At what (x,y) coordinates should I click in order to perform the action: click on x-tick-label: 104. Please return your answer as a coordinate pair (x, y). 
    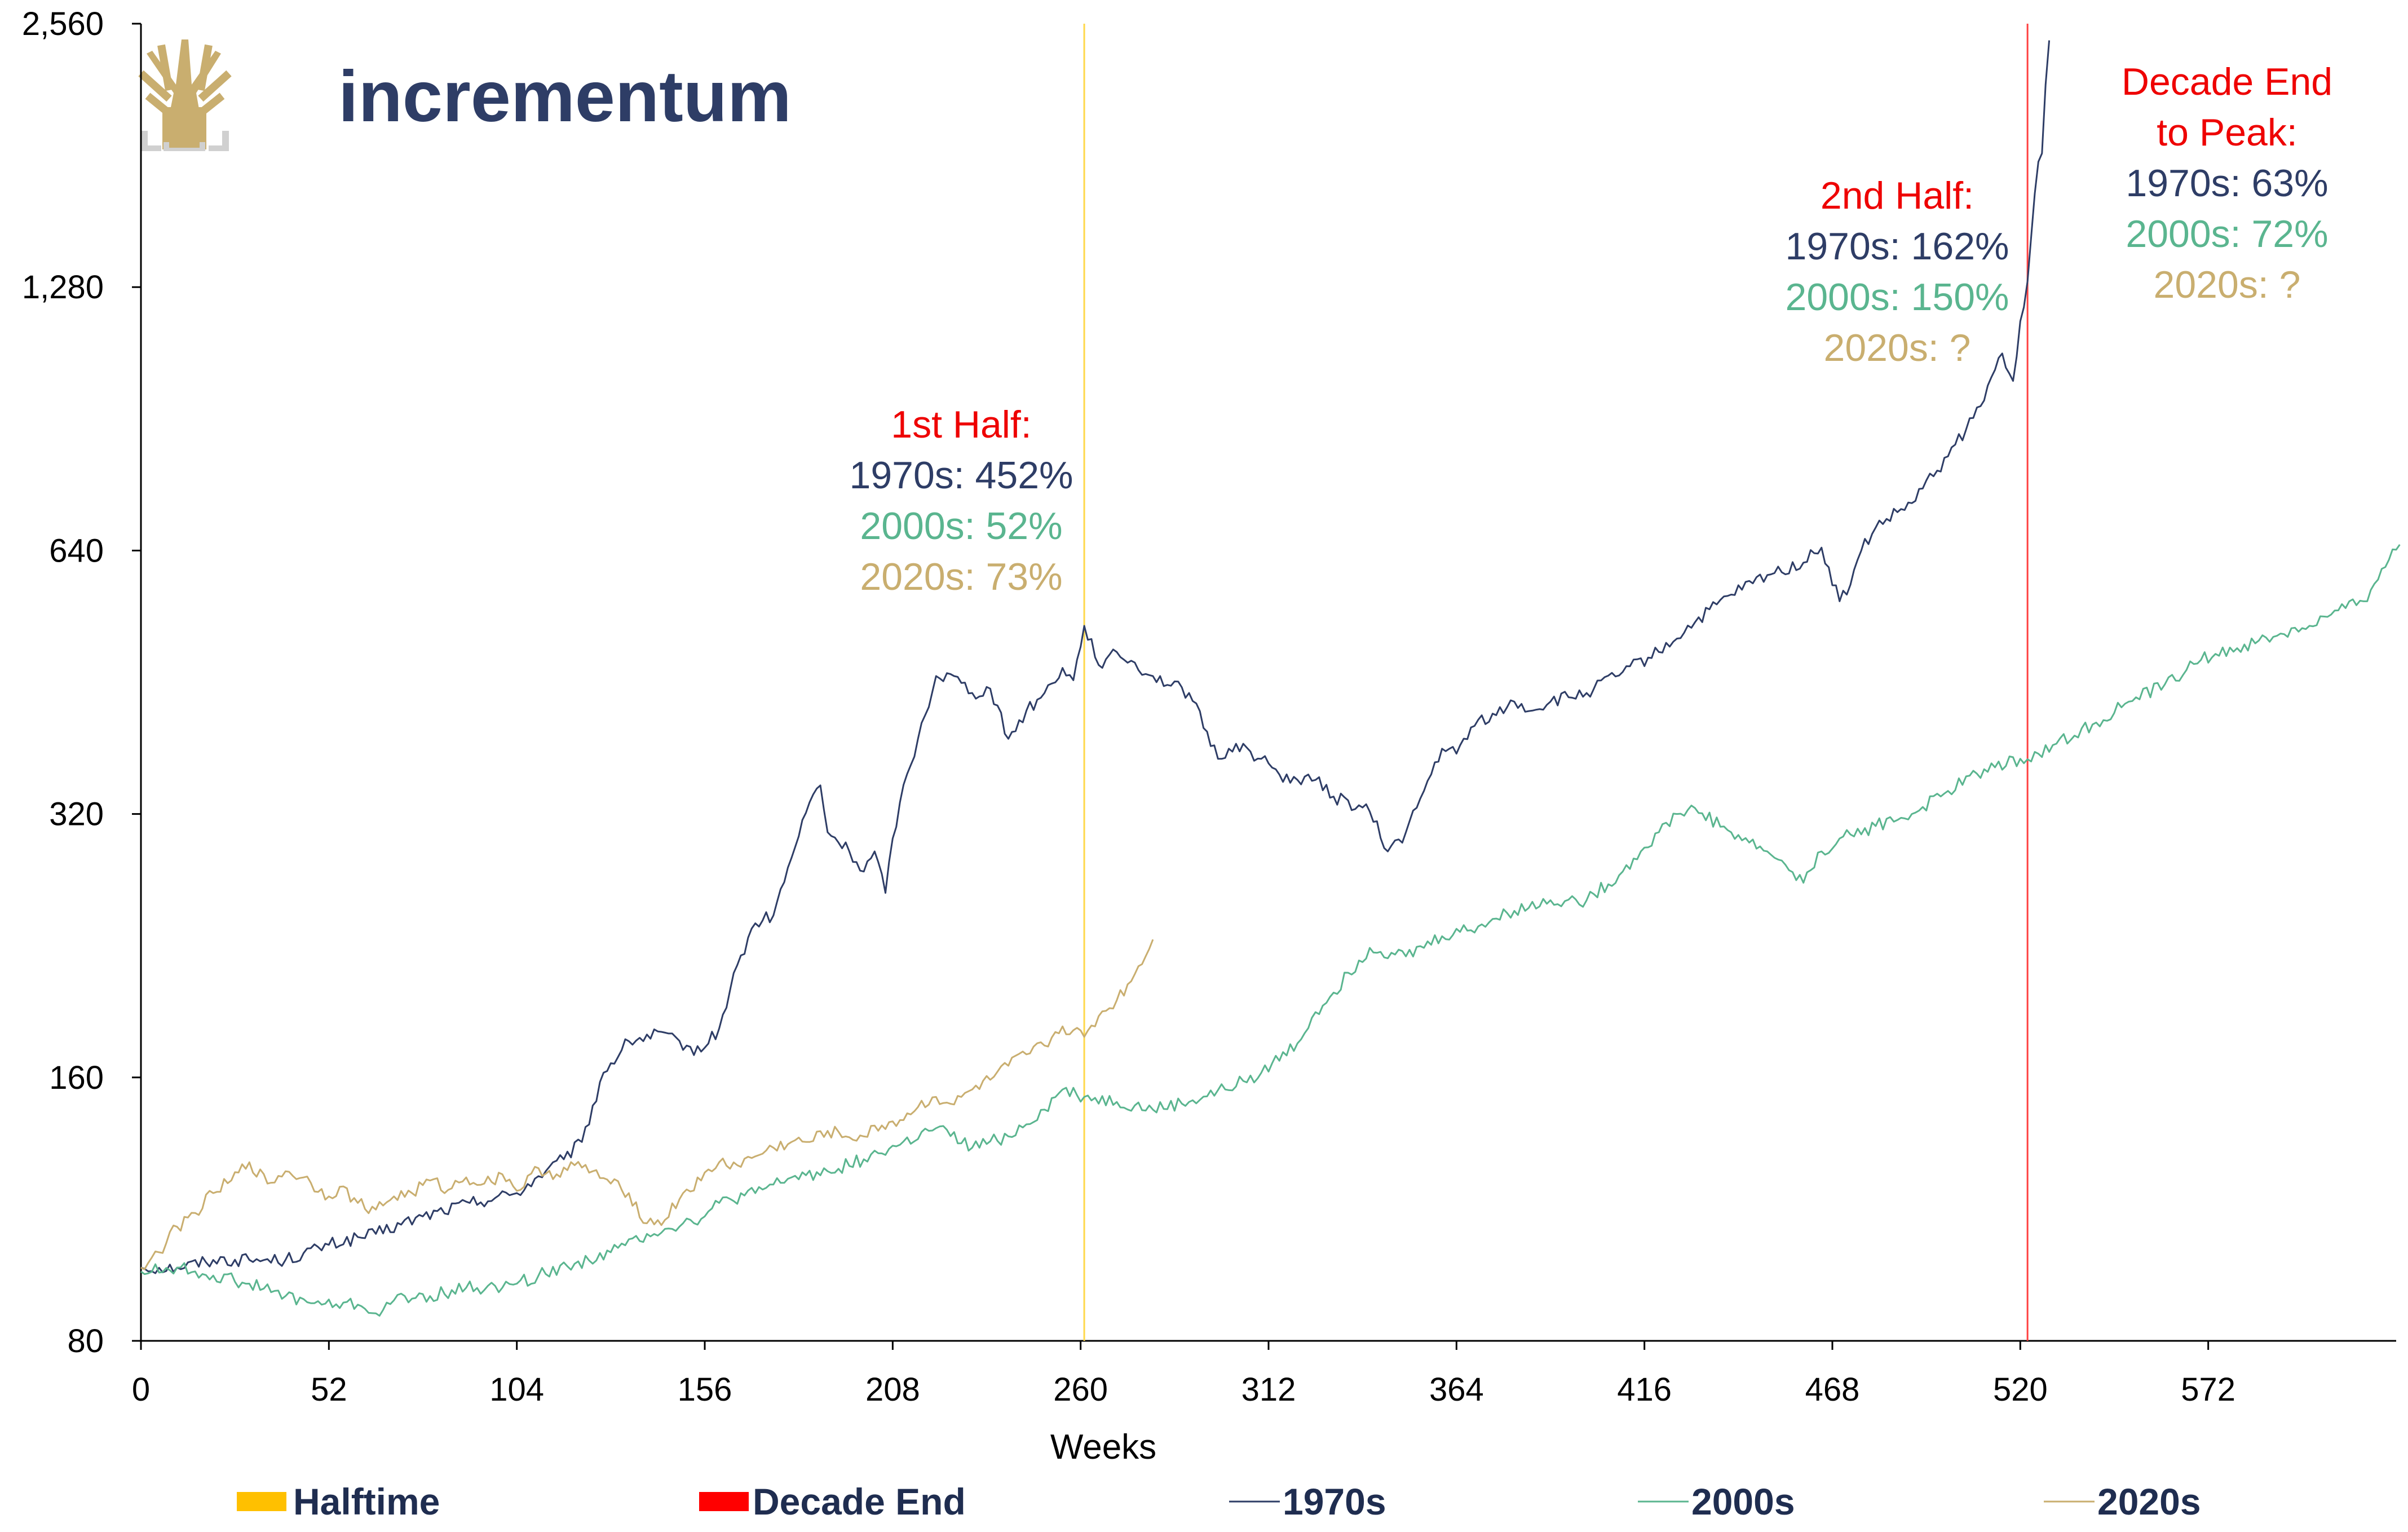
    Looking at the image, I should click on (516, 1389).